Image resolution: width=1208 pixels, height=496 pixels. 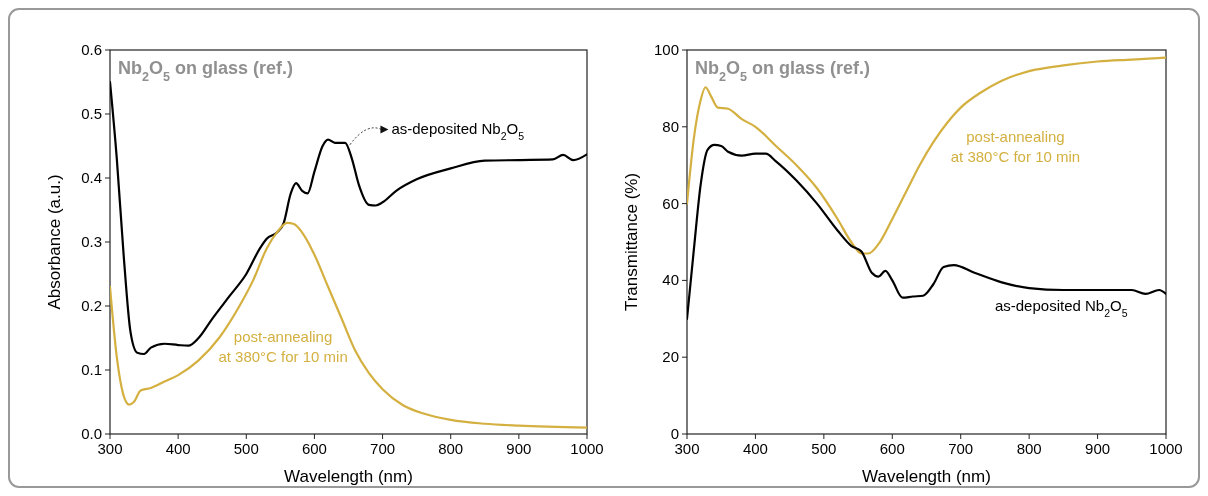 I want to click on y-tick-label: 0.3, so click(x=91, y=241).